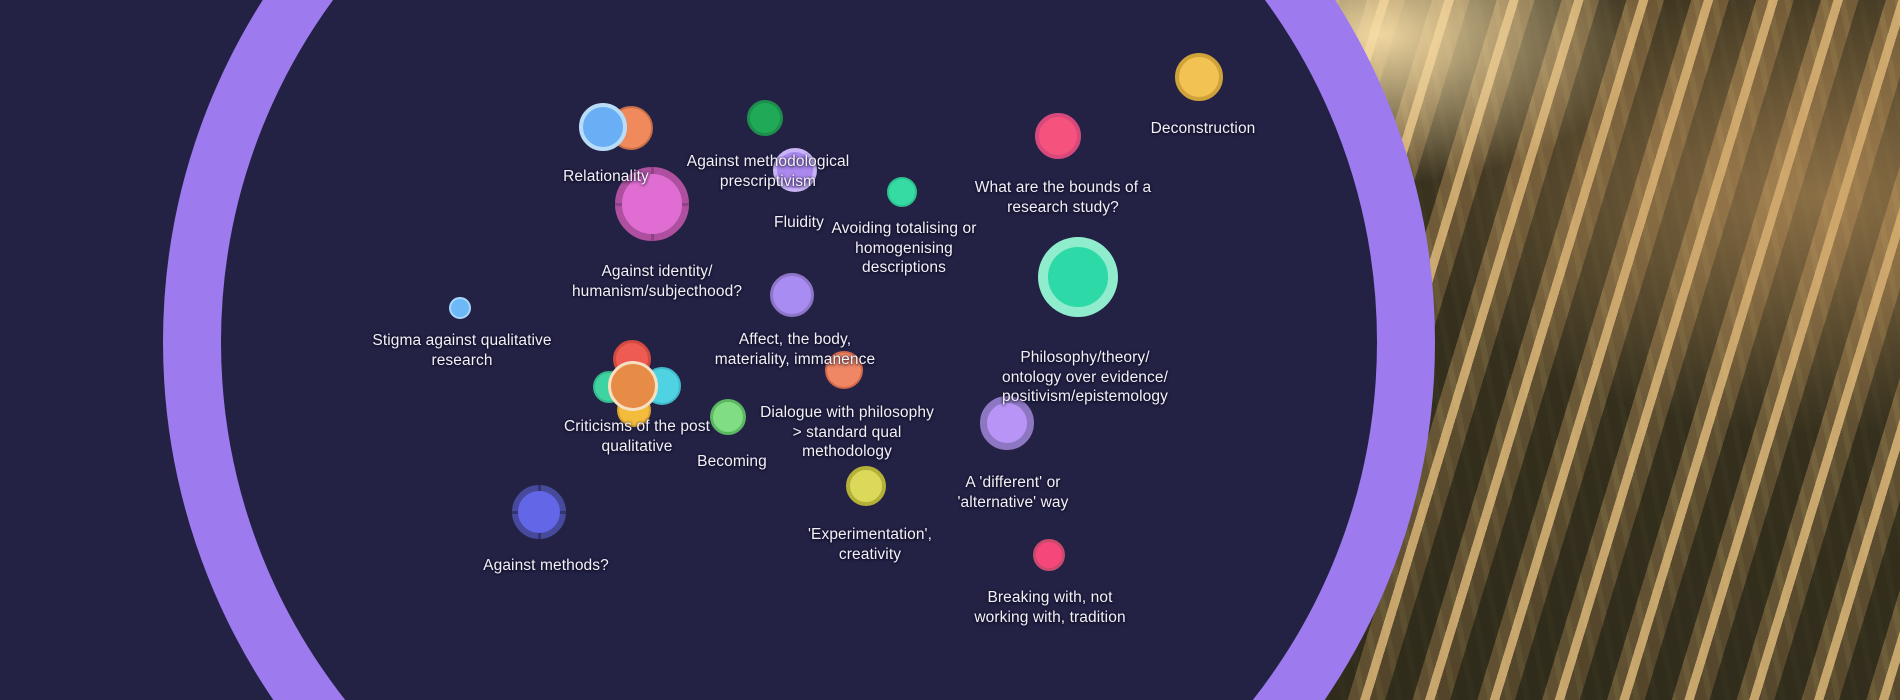  I want to click on relationality-label-line: Relationality, so click(606, 176).